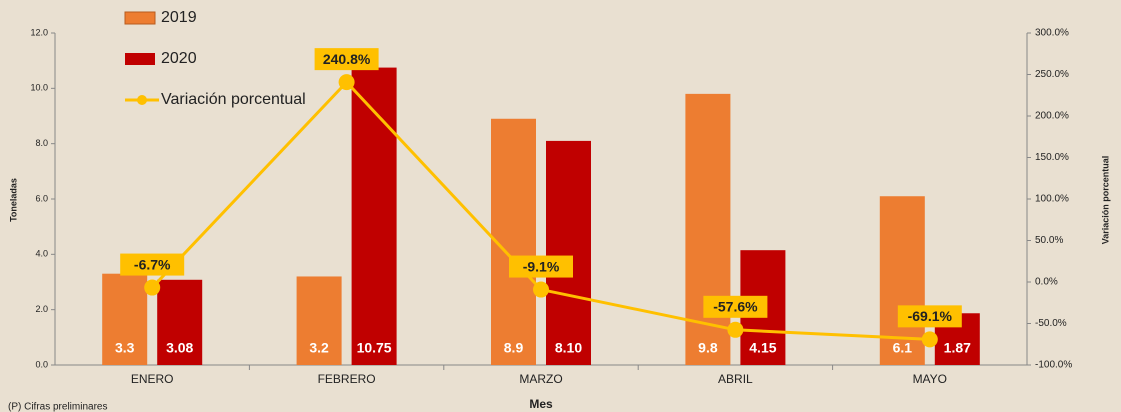  I want to click on line-label-text: -57.6%, so click(735, 307).